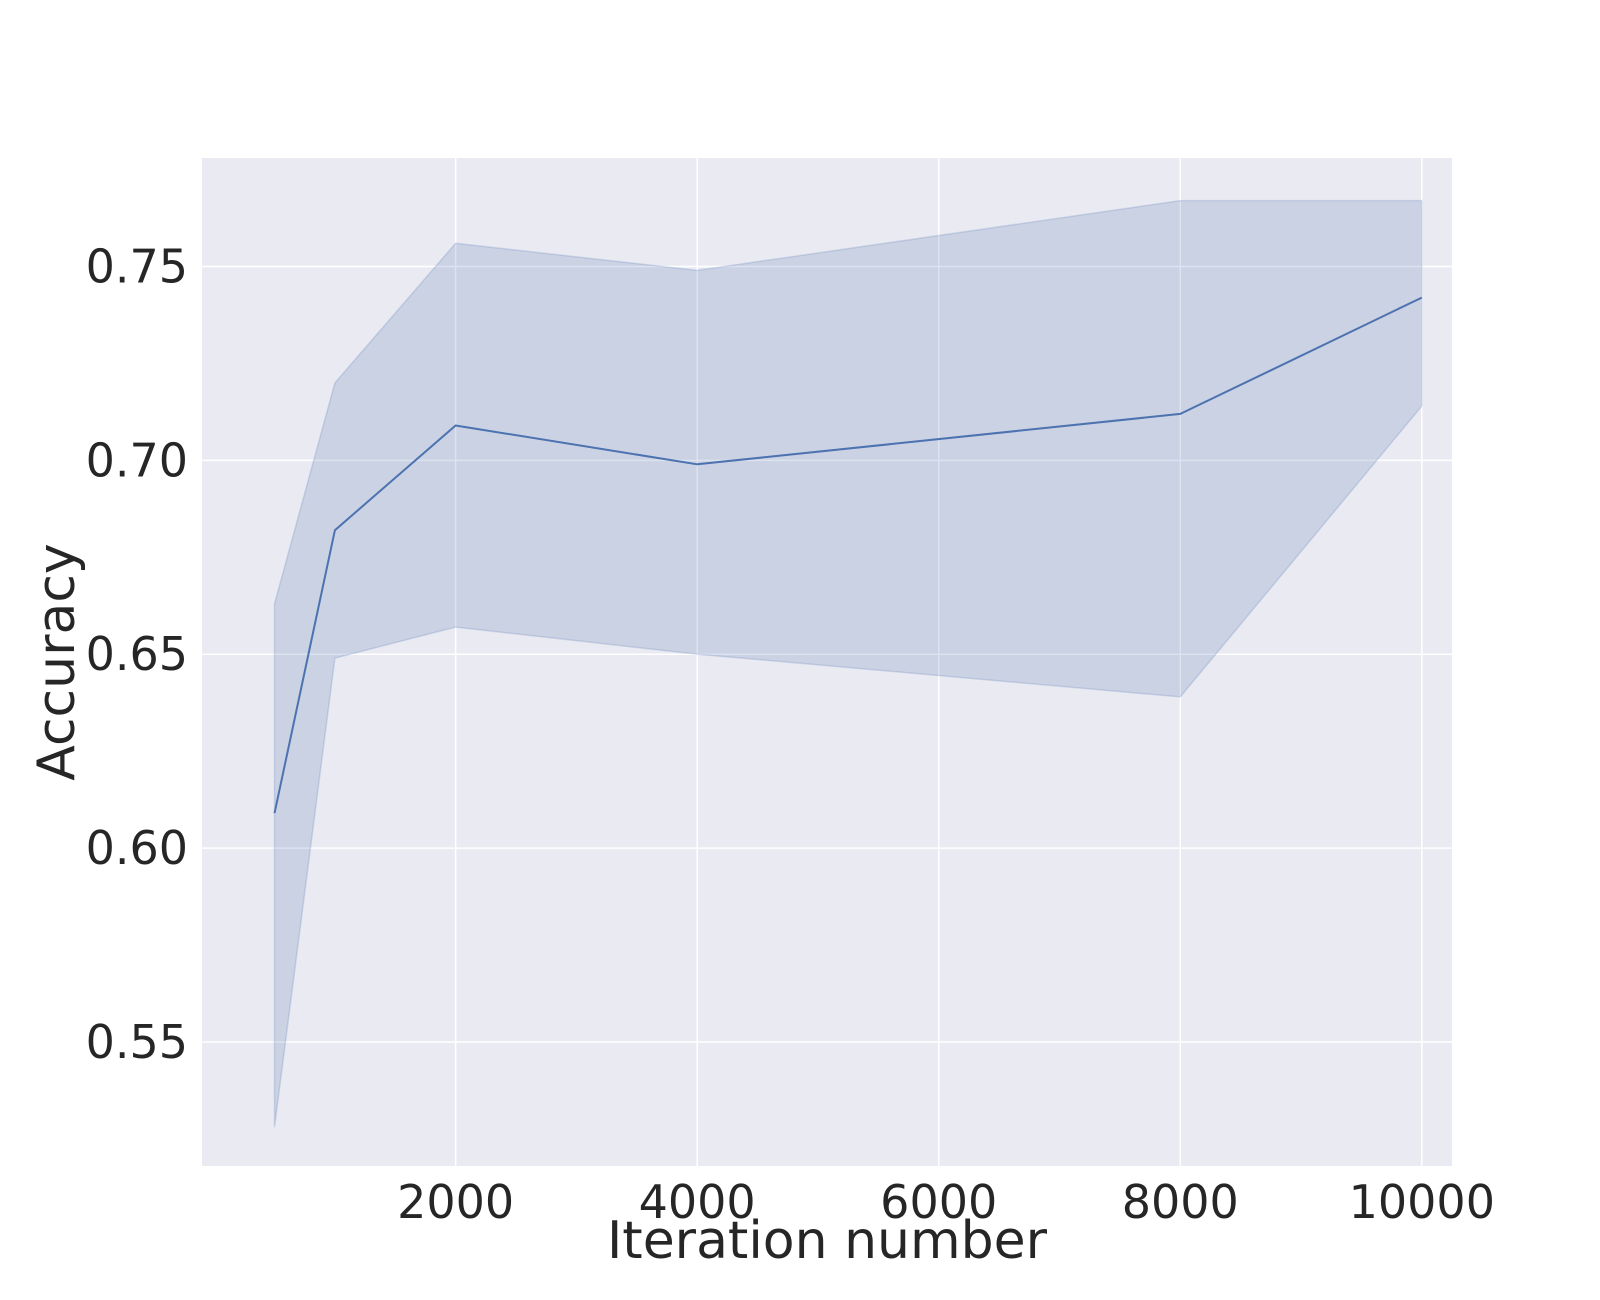  What do you see at coordinates (1422, 1202) in the screenshot?
I see `x-tick-label: 10000` at bounding box center [1422, 1202].